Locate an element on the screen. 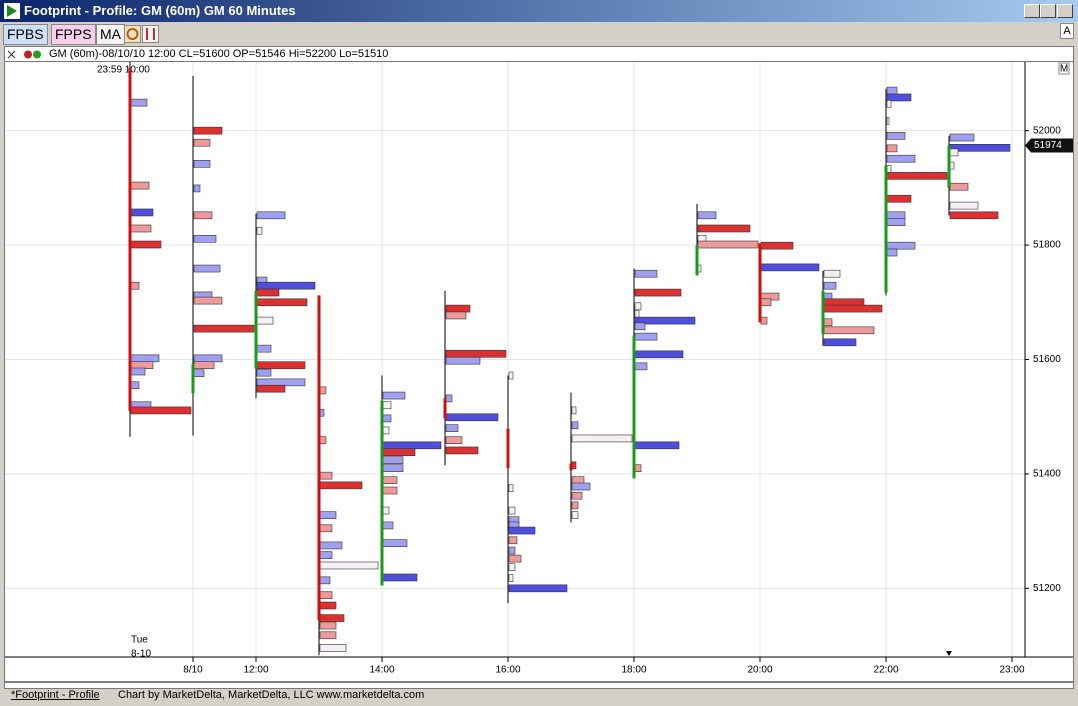 The width and height of the screenshot is (1078, 706). close-button is located at coordinates (1065, 11).